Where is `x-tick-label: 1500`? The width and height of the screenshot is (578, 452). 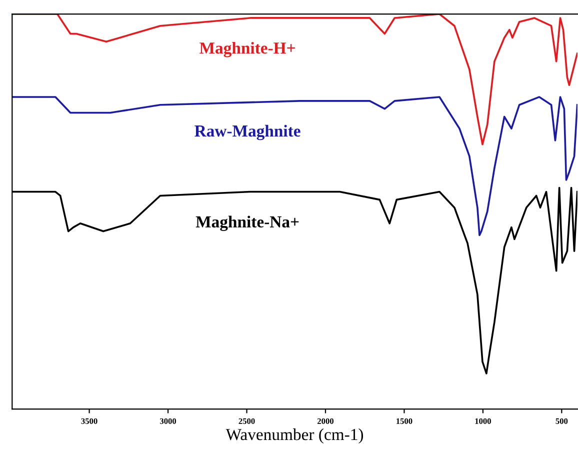
x-tick-label: 1500 is located at coordinates (404, 421).